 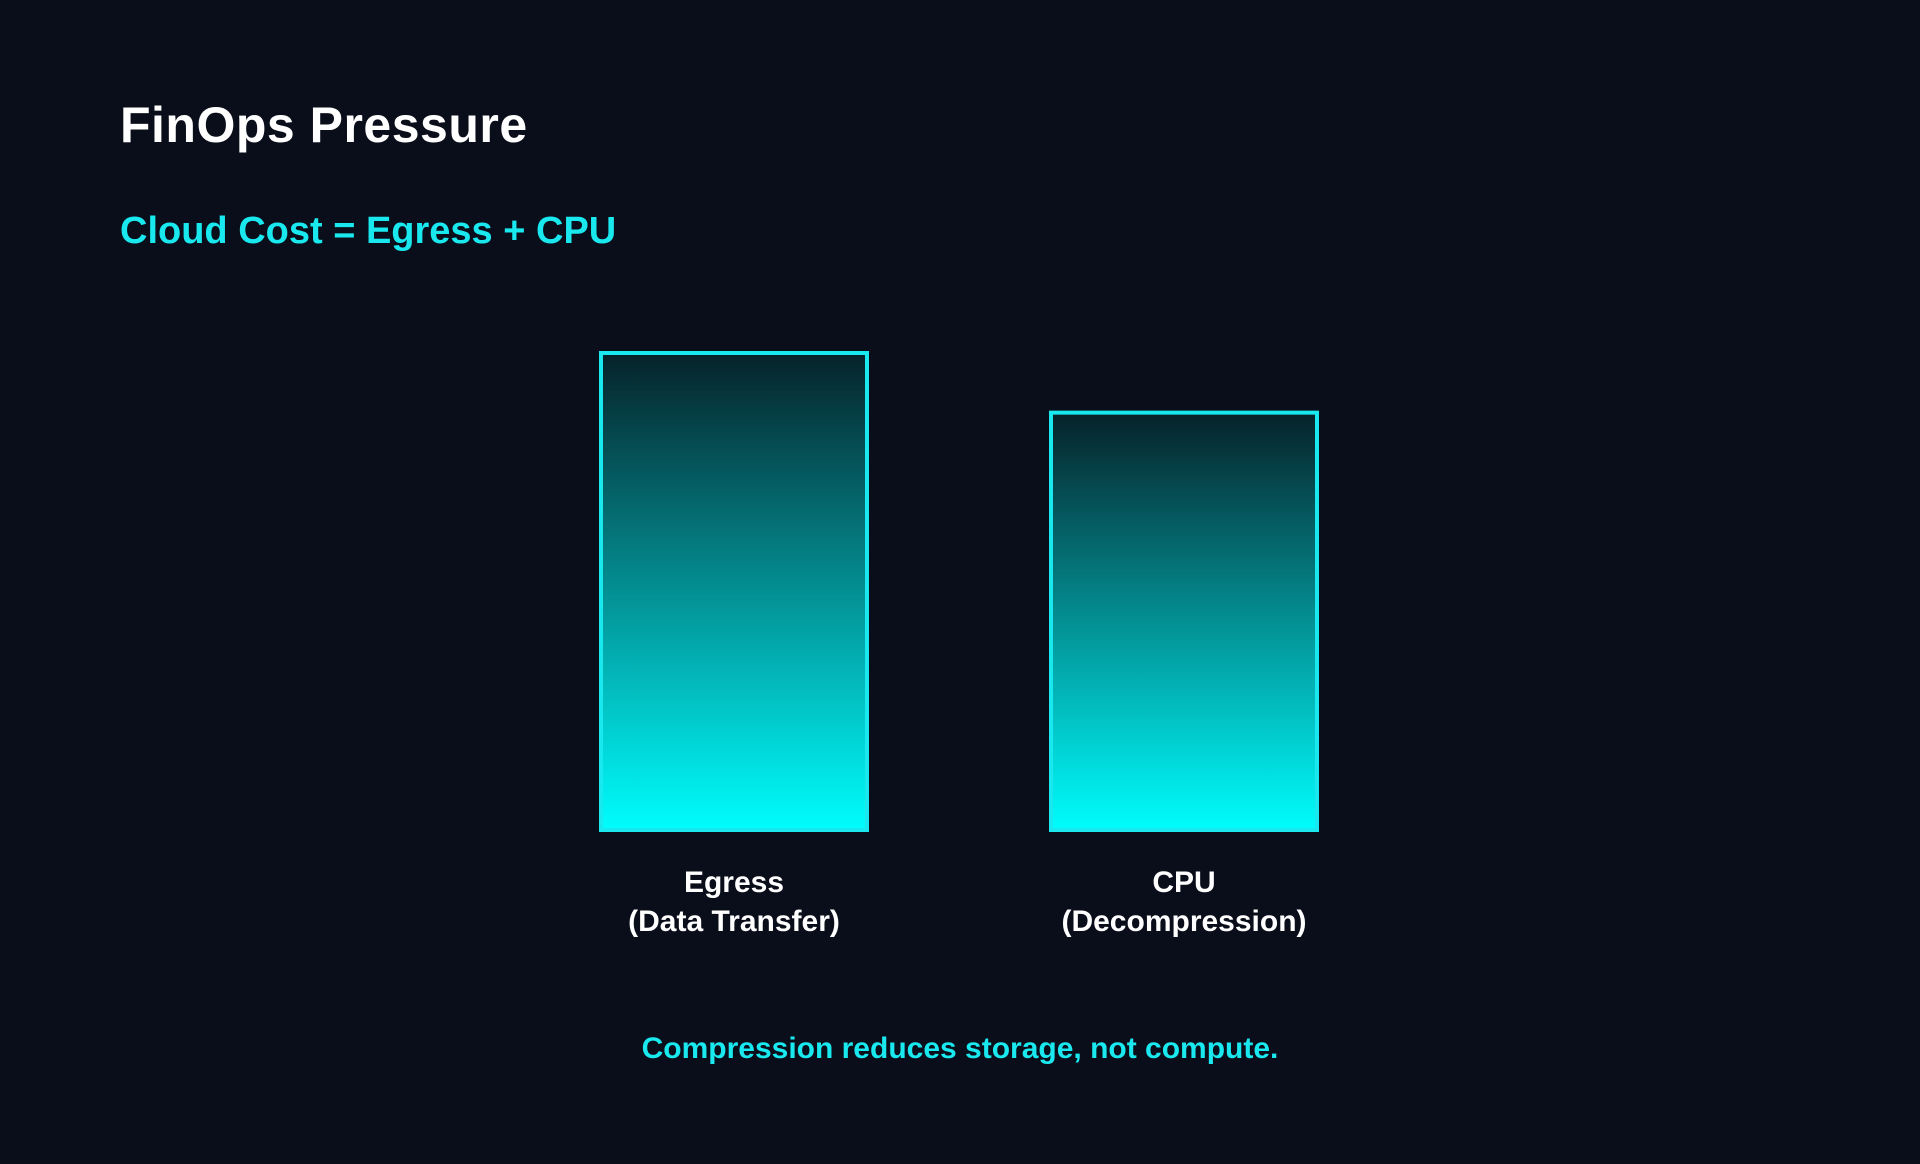 What do you see at coordinates (1183, 882) in the screenshot?
I see `category-label-1-line-0: CPU` at bounding box center [1183, 882].